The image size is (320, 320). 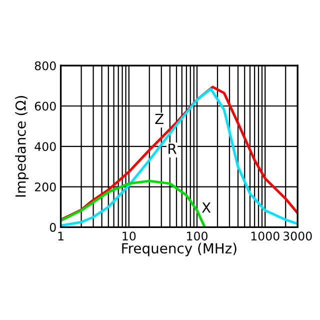 What do you see at coordinates (45, 65) in the screenshot?
I see `y-tick-label: 800` at bounding box center [45, 65].